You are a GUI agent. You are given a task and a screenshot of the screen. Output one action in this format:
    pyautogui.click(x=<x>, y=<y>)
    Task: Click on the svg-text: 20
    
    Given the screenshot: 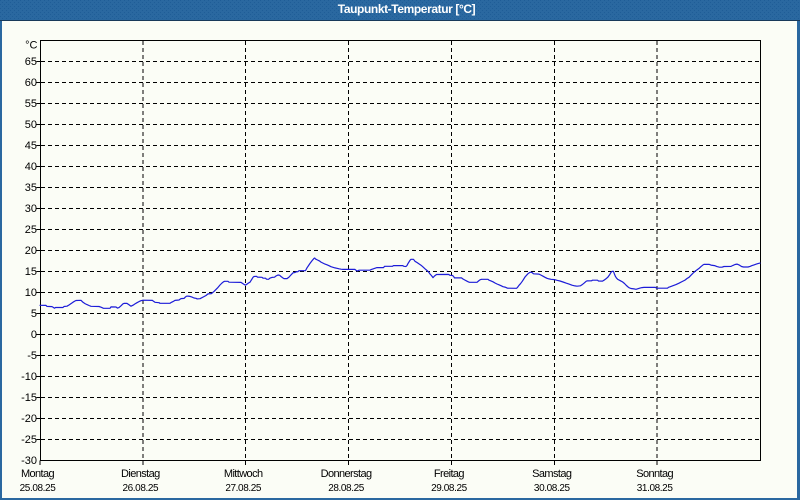 What is the action you would take?
    pyautogui.click(x=31, y=251)
    